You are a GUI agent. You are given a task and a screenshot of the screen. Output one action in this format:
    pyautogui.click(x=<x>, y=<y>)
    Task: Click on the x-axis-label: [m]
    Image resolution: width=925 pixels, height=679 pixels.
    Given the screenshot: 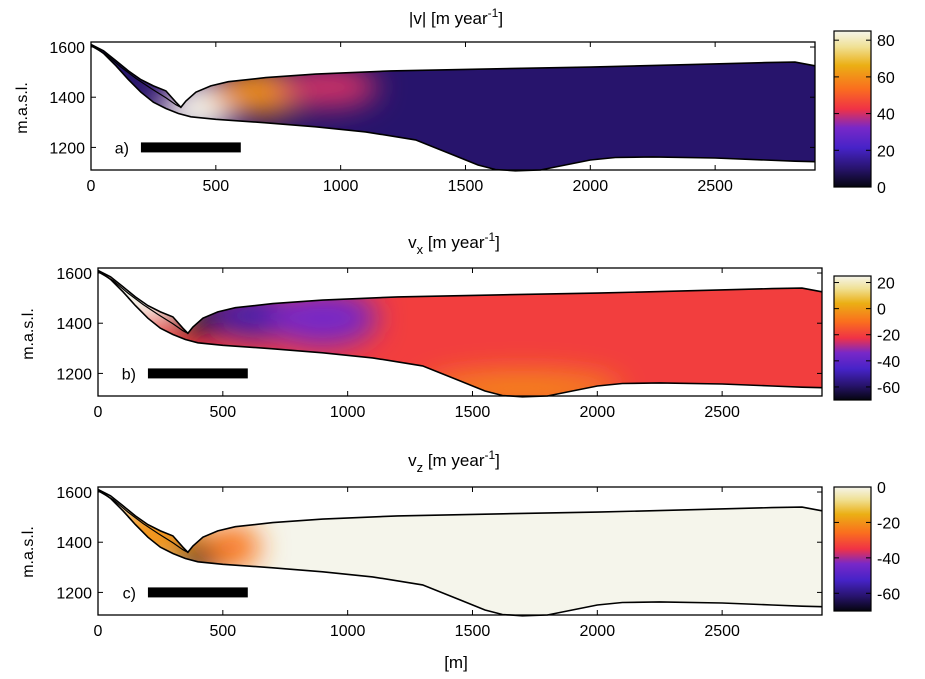 What is the action you would take?
    pyautogui.click(x=456, y=662)
    